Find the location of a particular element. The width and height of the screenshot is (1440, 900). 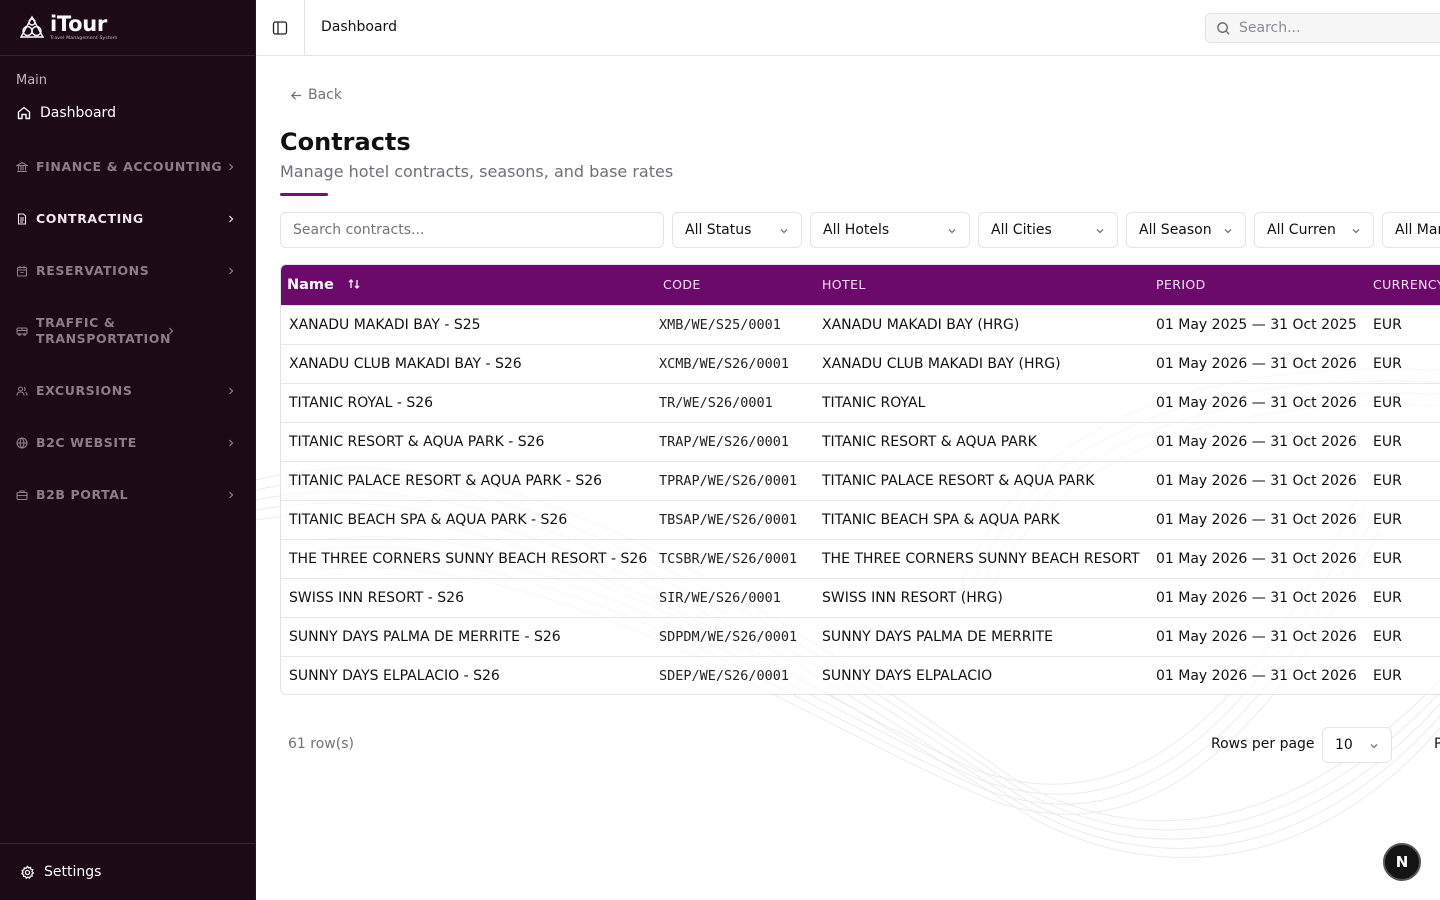

cell-name: SWISS INN RESORT - S26 is located at coordinates (376, 597).